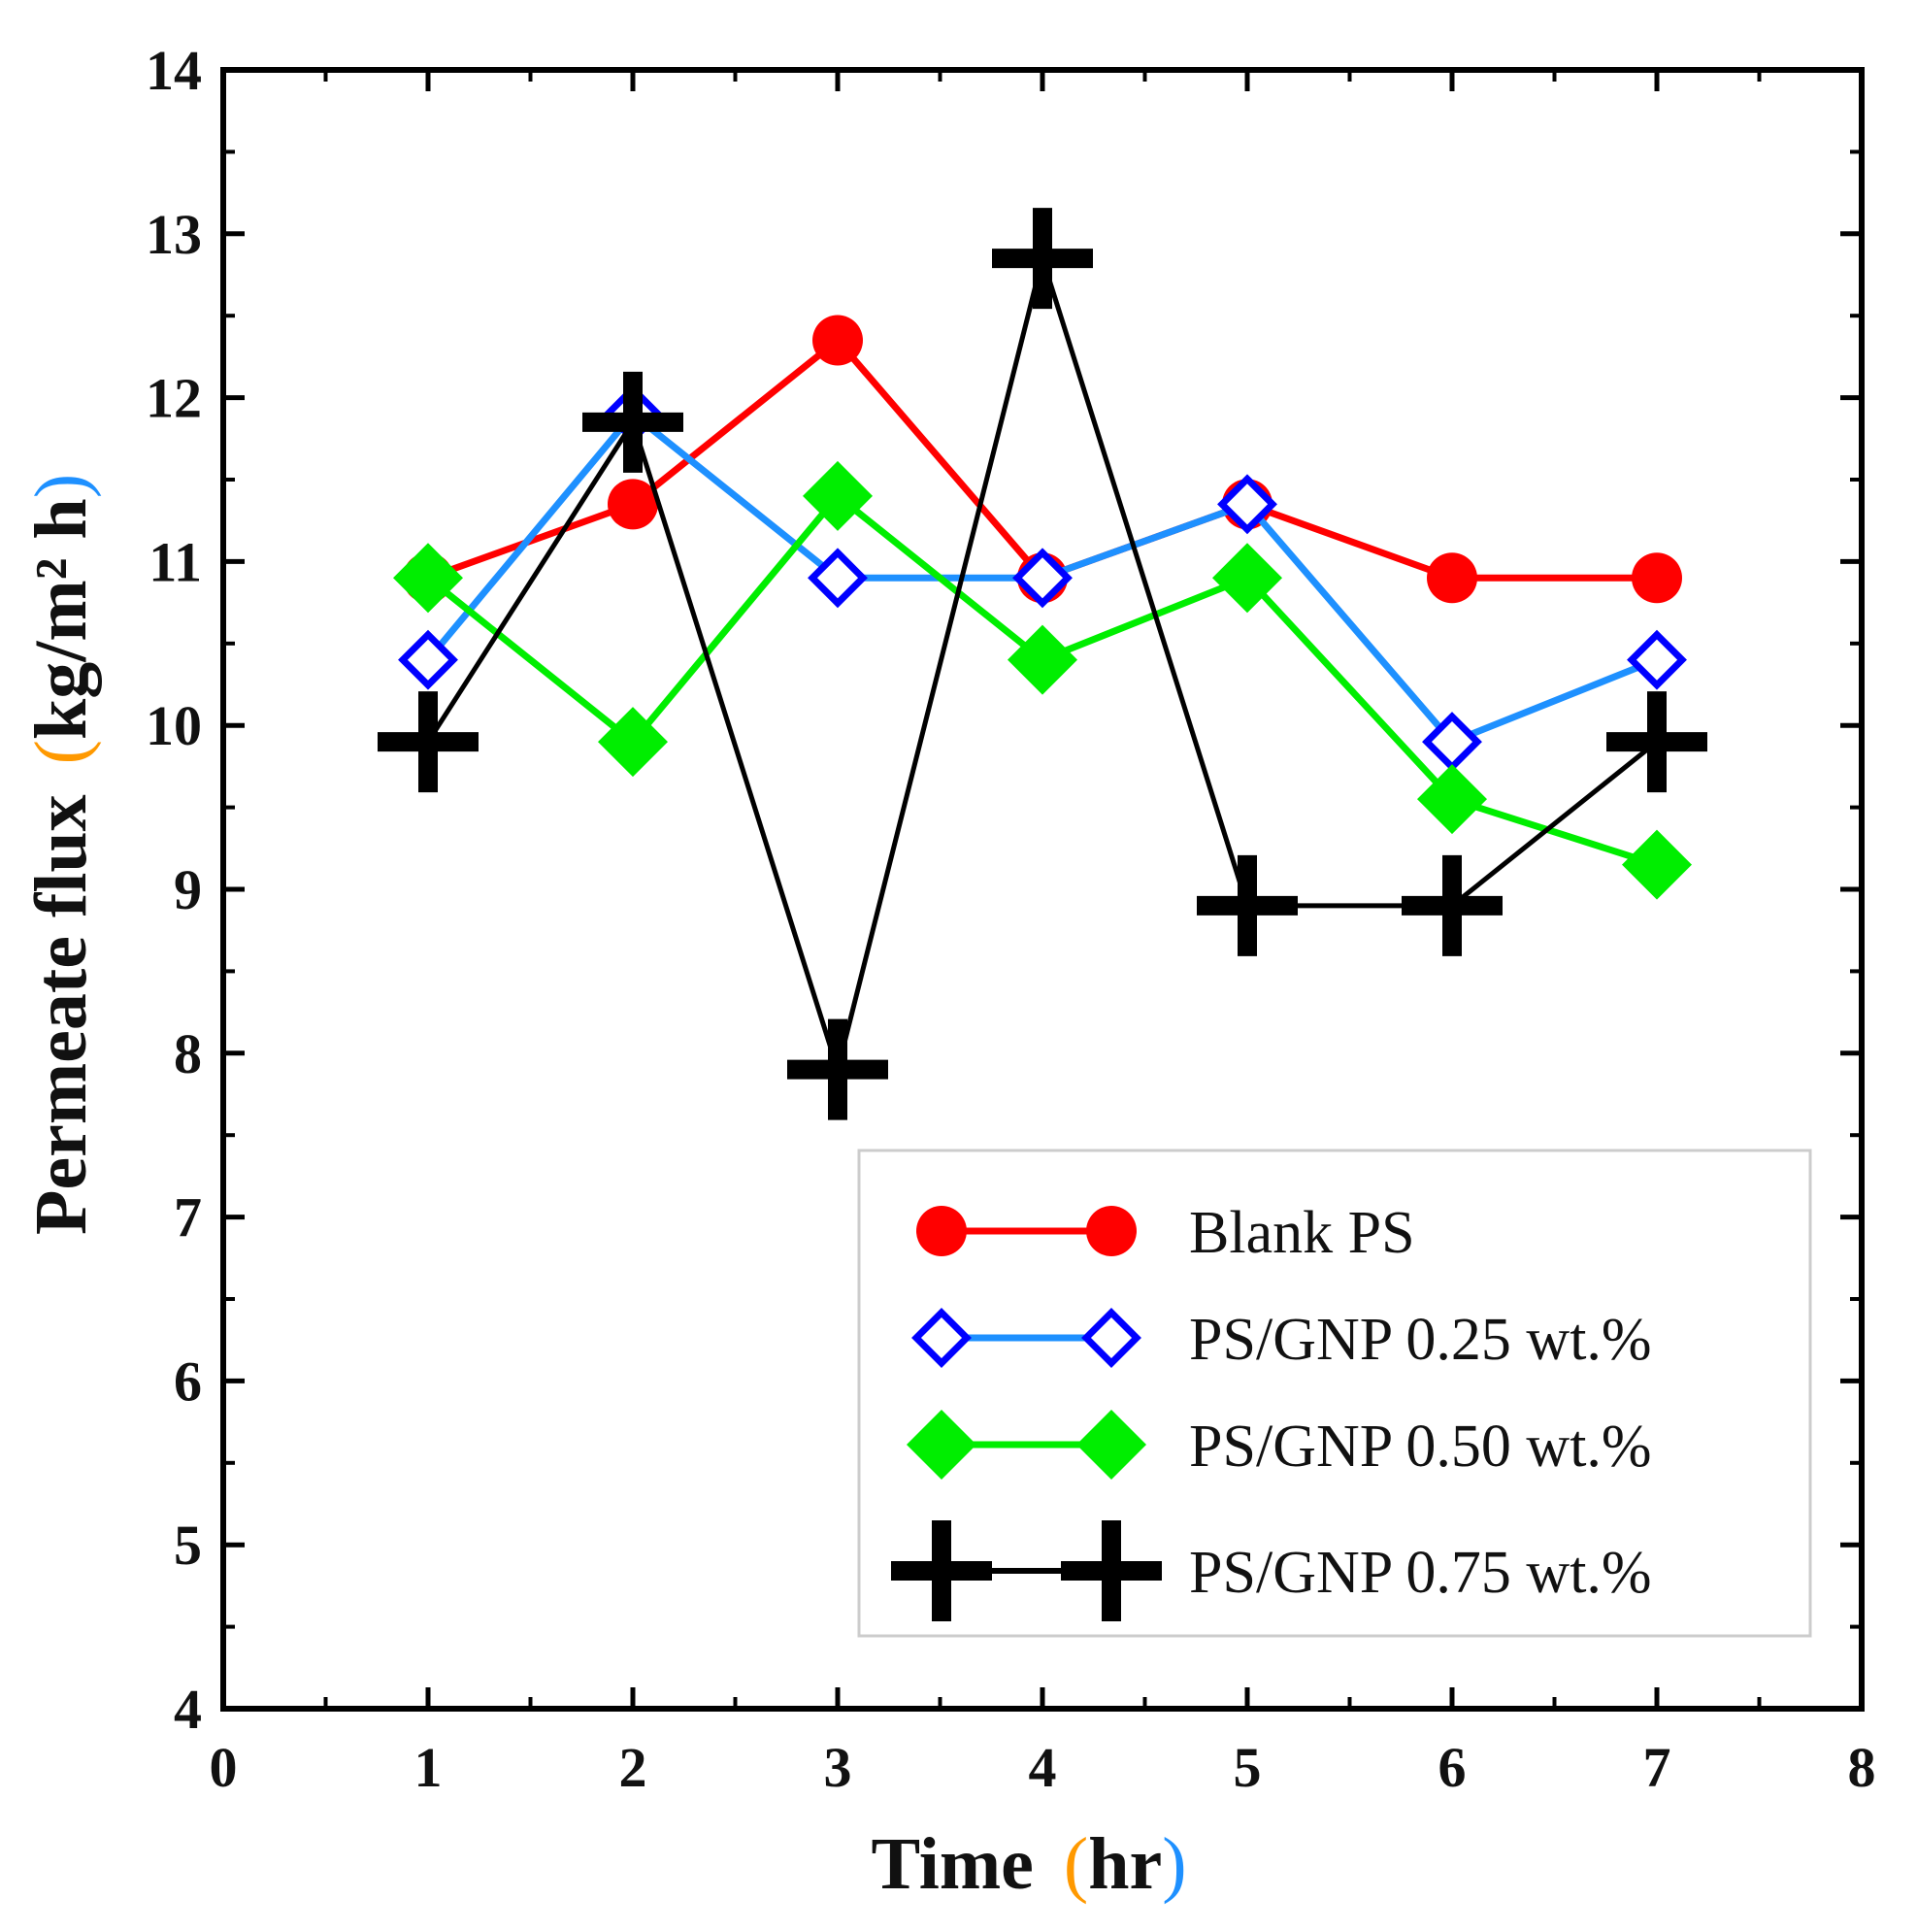 This screenshot has height=1932, width=1917. I want to click on y-tick-label: 14, so click(174, 70).